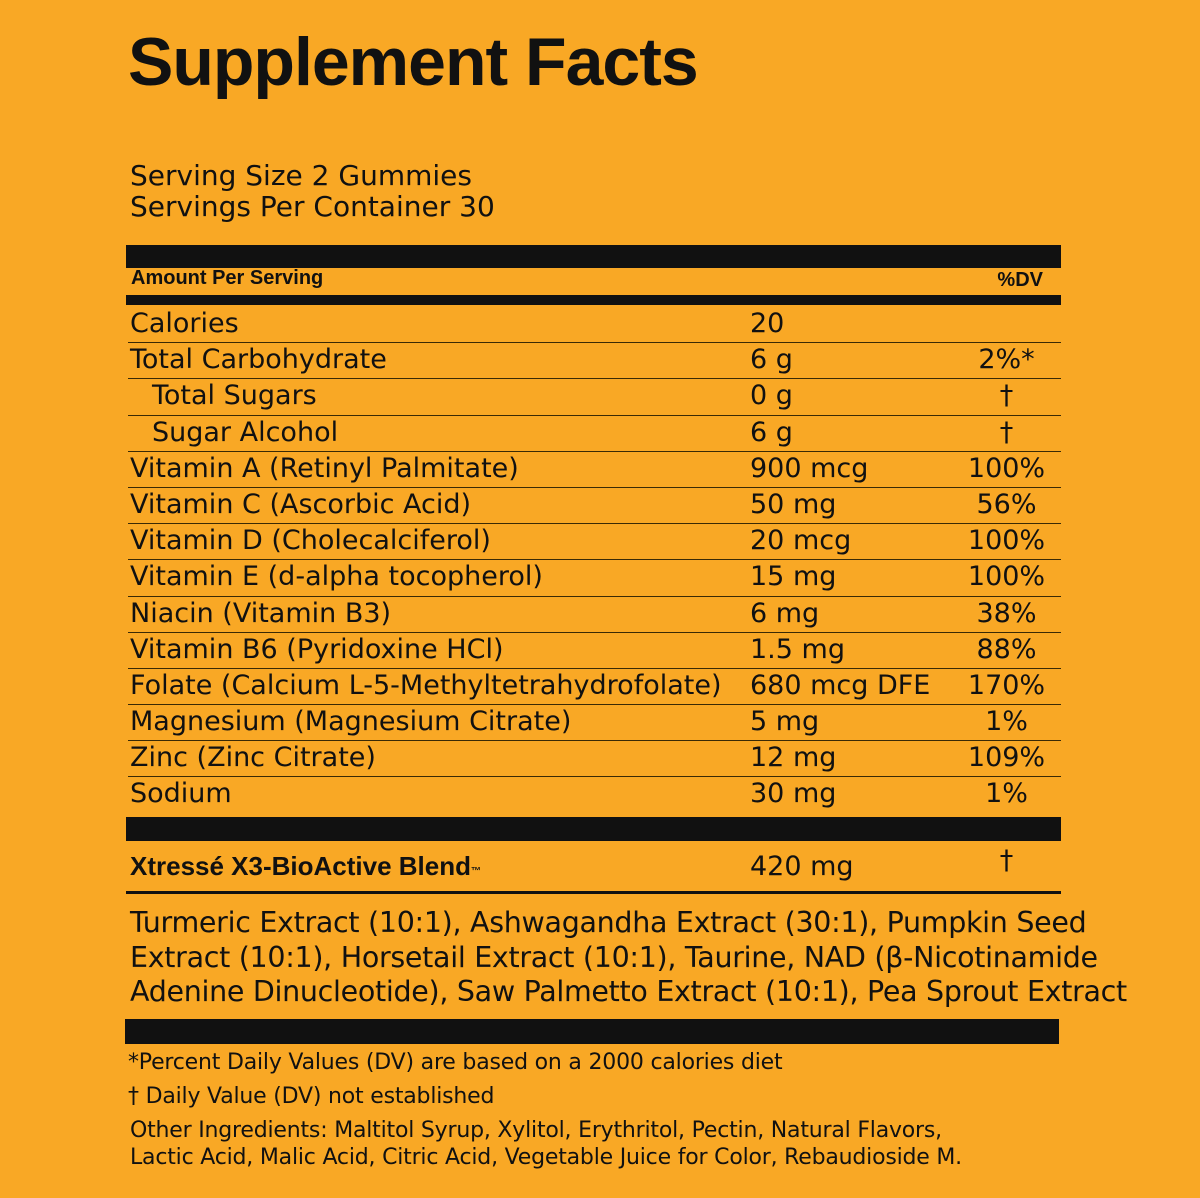 The width and height of the screenshot is (1200, 1198). Describe the element at coordinates (594, 506) in the screenshot. I see `table-row: Vitamin C (Ascorbic Acid) 50 mg 56%` at that location.